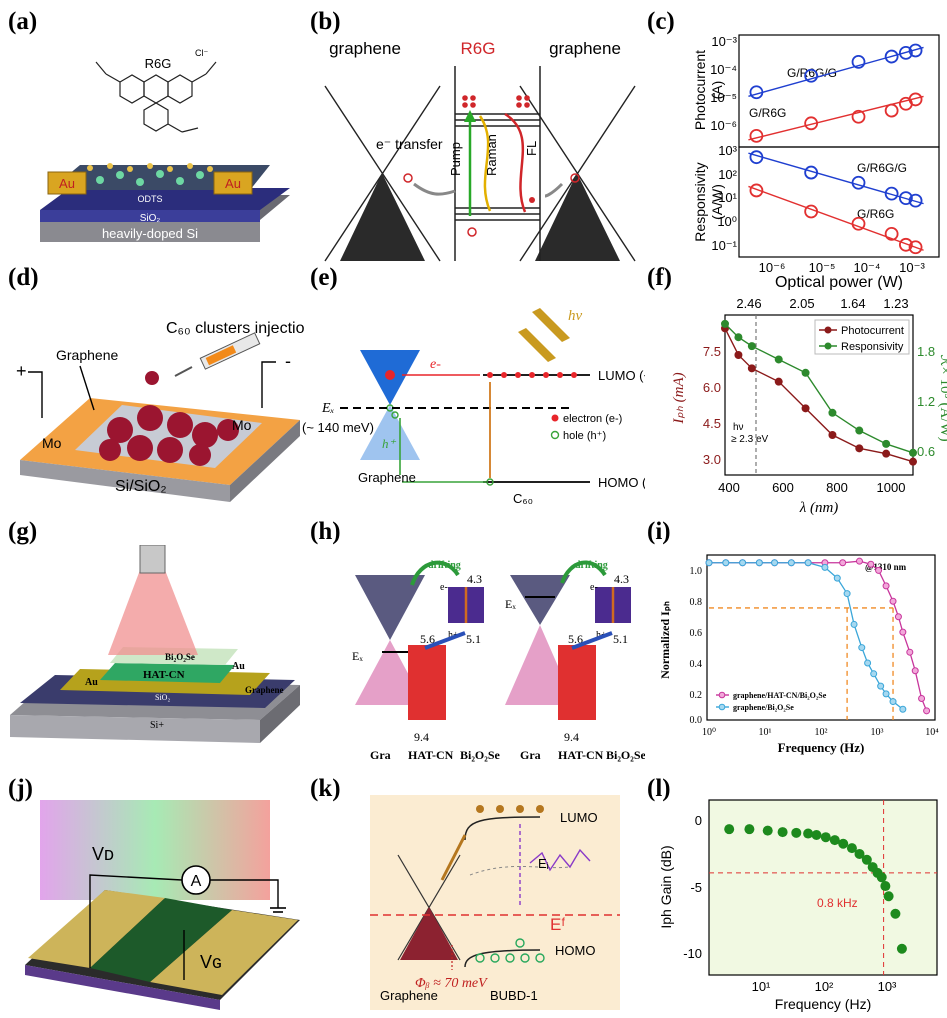 This screenshot has height=1018, width=947. Describe the element at coordinates (723, 69) in the screenshot. I see `c-top-tick-1: 10⁻⁴` at that location.